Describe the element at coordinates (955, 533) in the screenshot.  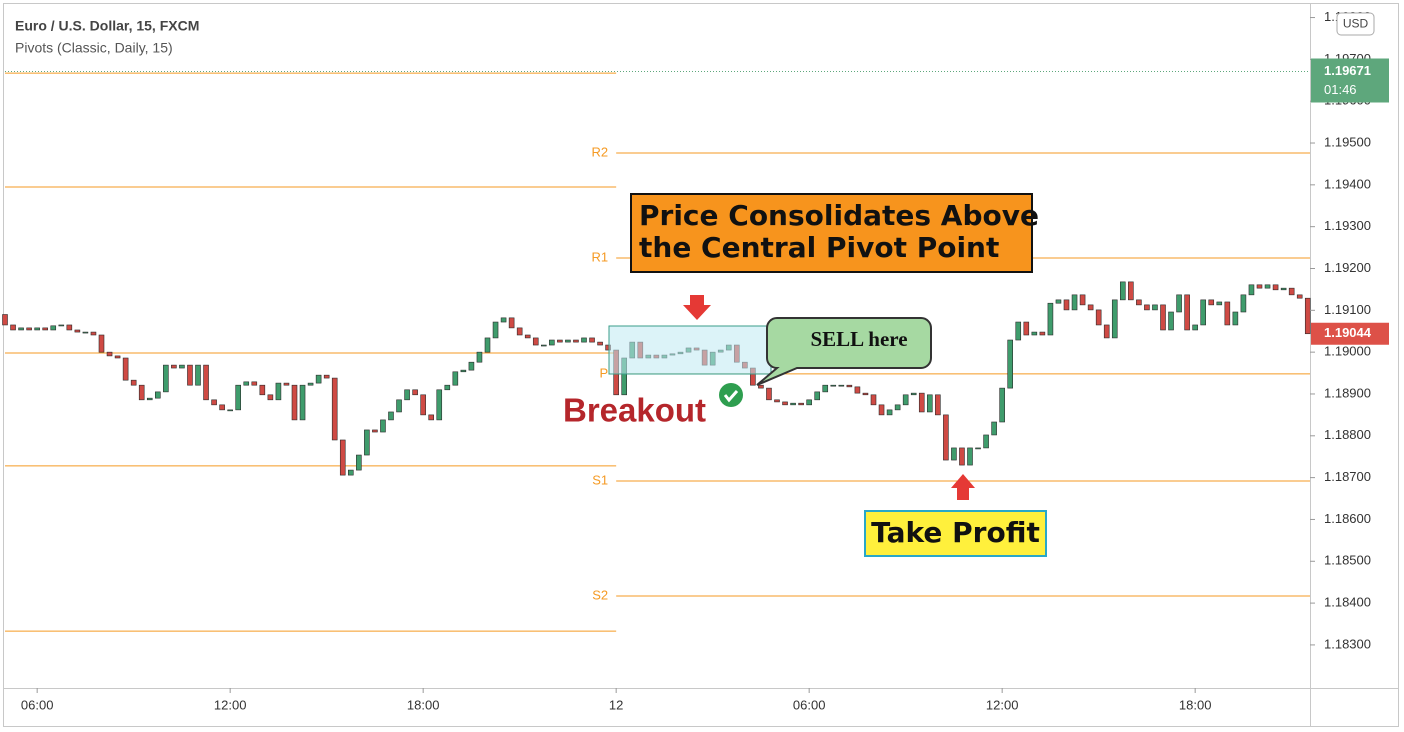
I see `take-profit-box` at that location.